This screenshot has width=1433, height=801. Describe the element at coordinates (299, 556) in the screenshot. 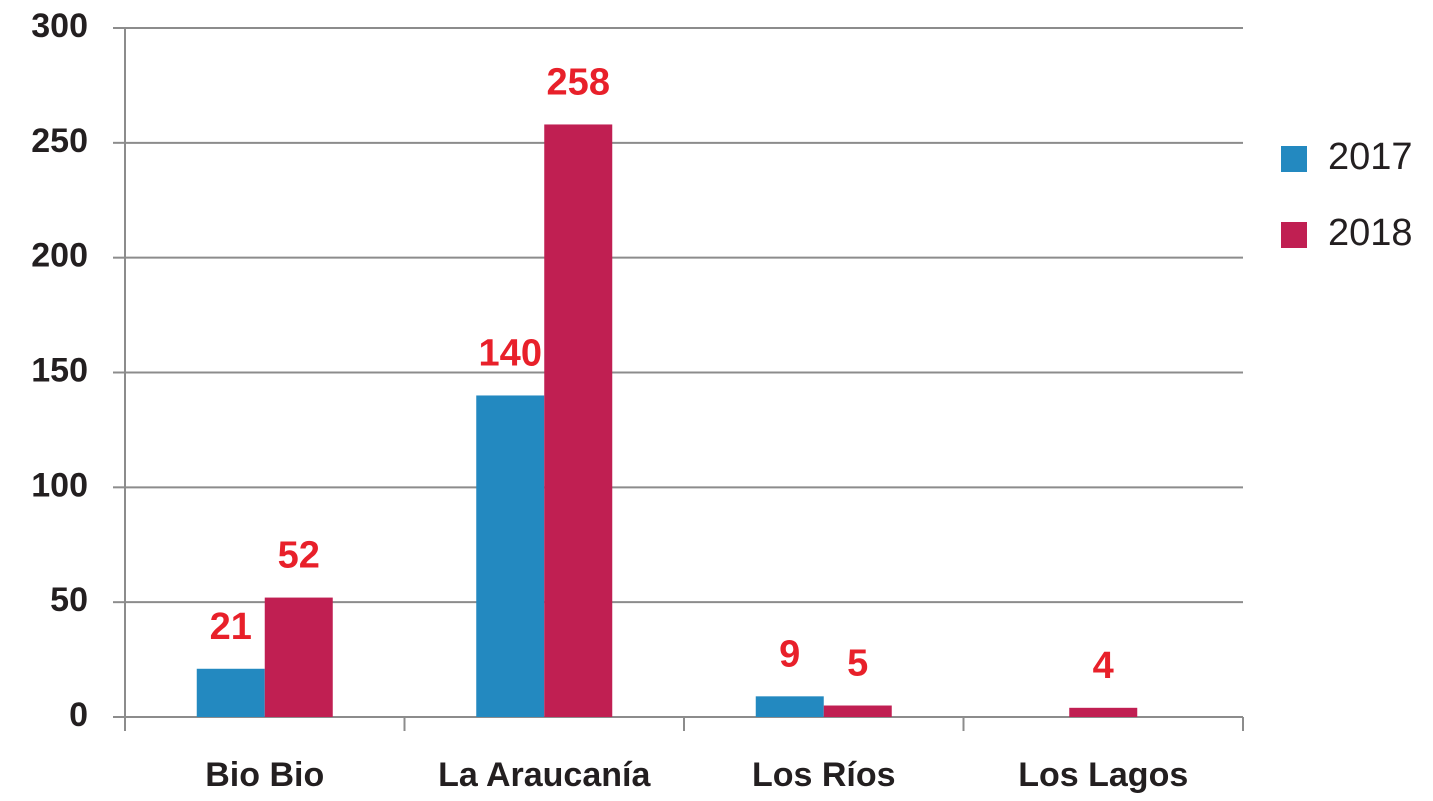

I see `data-label: 52` at that location.